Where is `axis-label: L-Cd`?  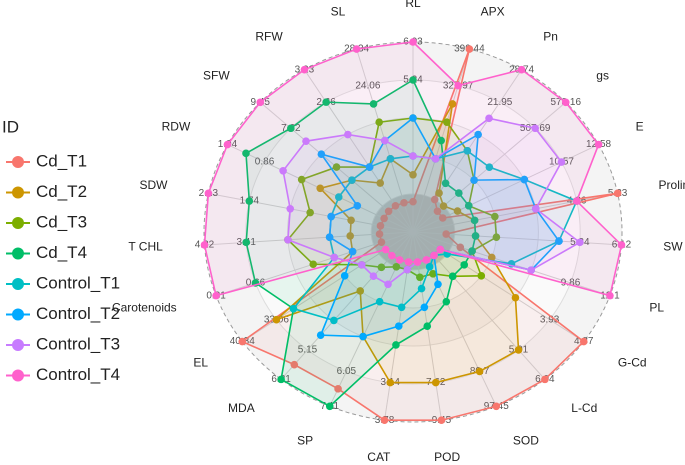
axis-label: L-Cd is located at coordinates (584, 408).